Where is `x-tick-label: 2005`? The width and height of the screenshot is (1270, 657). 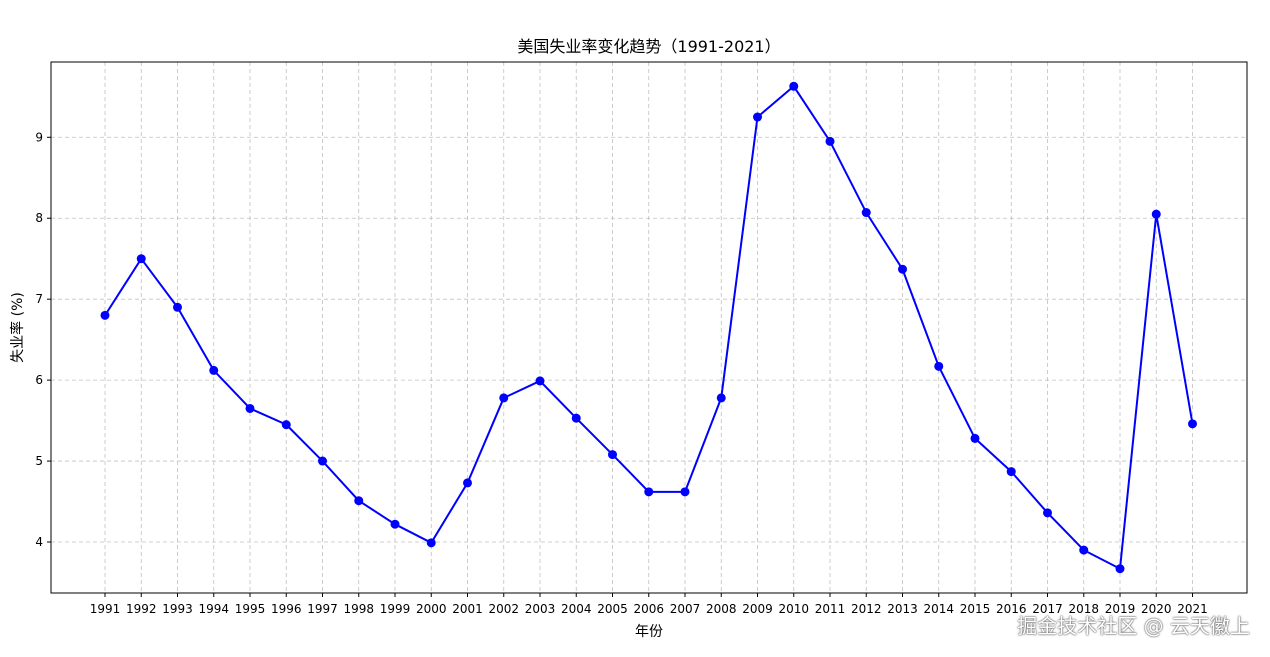
x-tick-label: 2005 is located at coordinates (612, 609).